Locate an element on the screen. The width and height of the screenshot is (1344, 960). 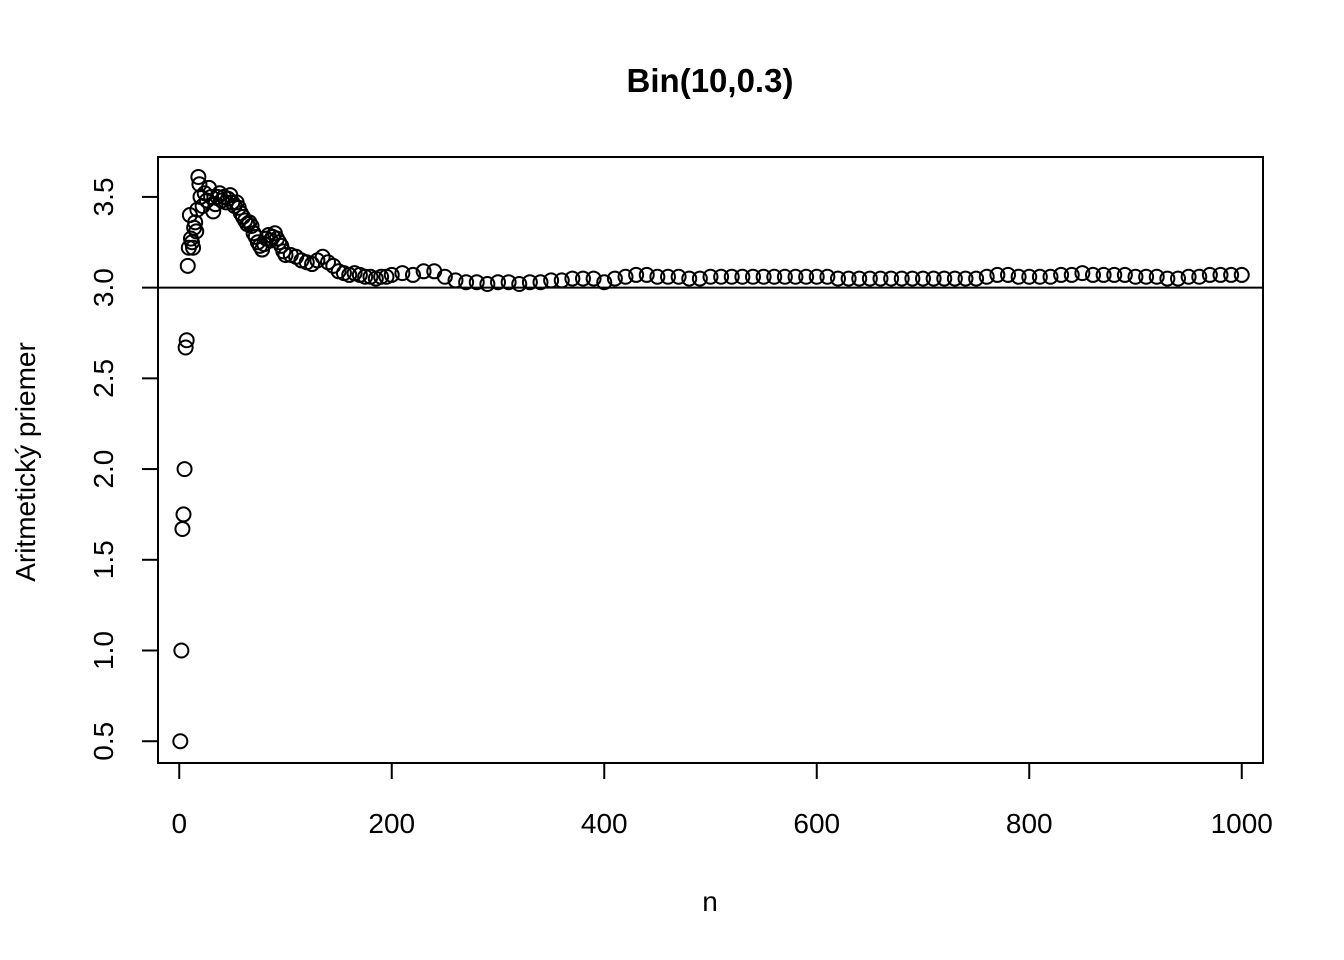
x-tick-label: 600 is located at coordinates (816, 823).